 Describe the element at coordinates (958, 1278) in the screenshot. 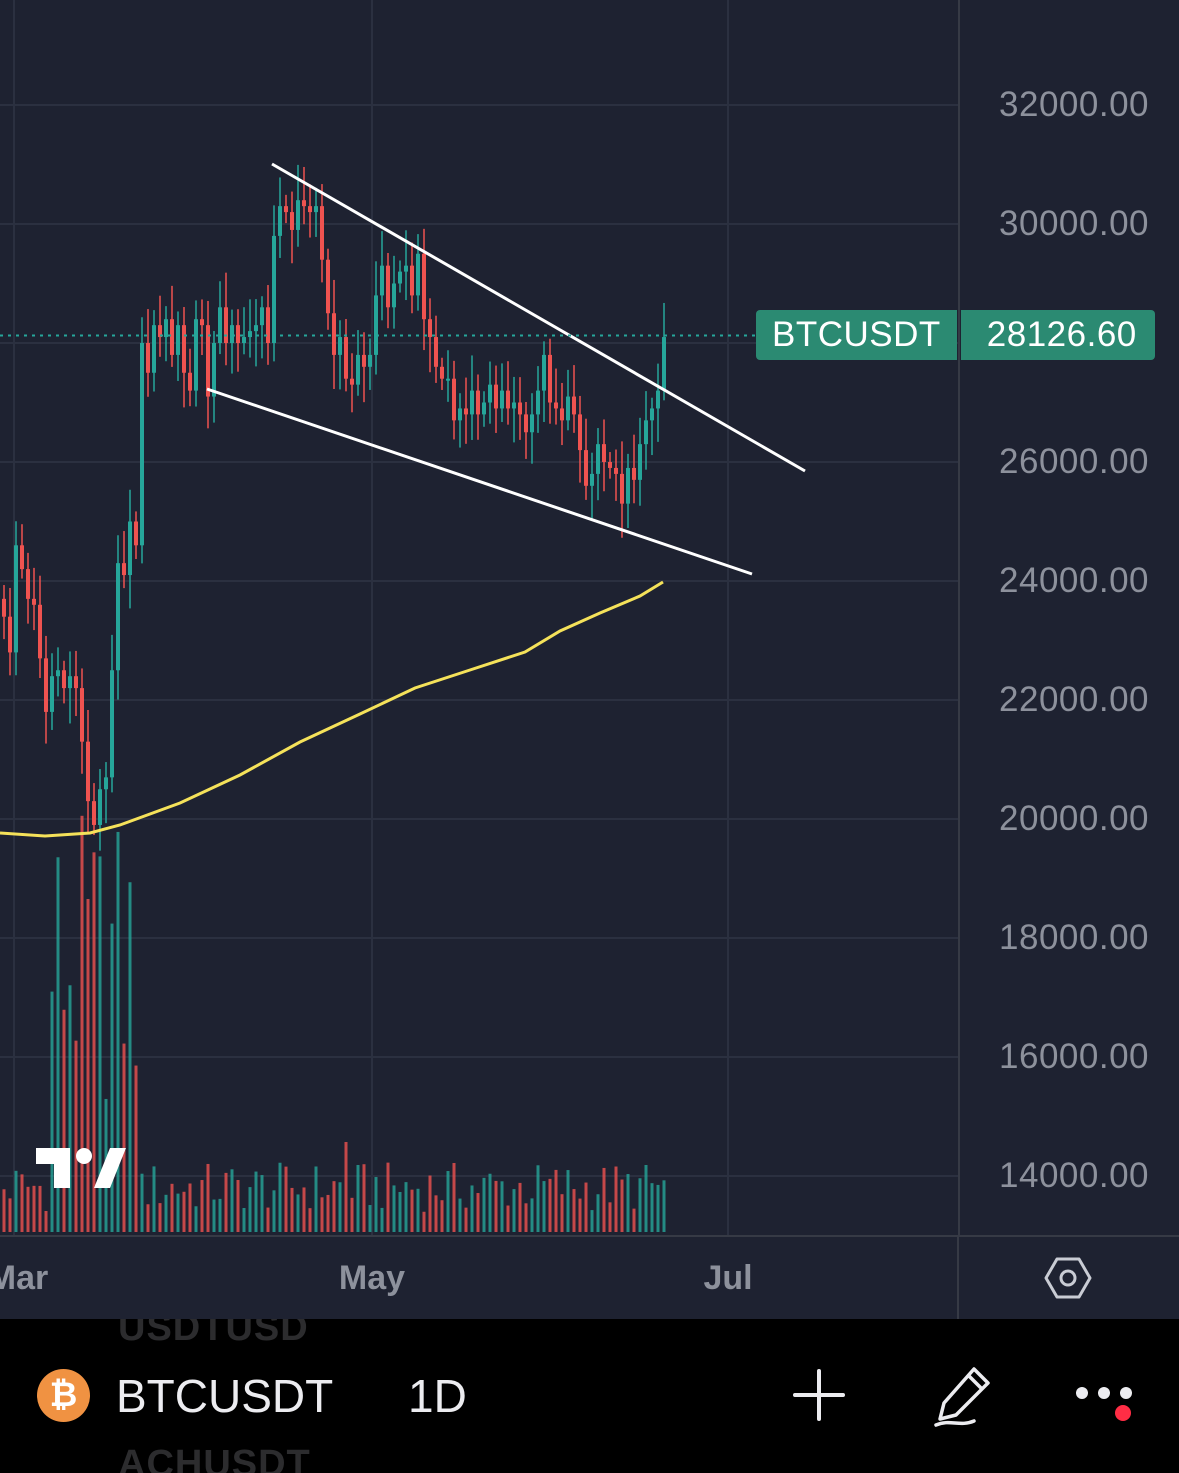

I see `axis-divider` at that location.